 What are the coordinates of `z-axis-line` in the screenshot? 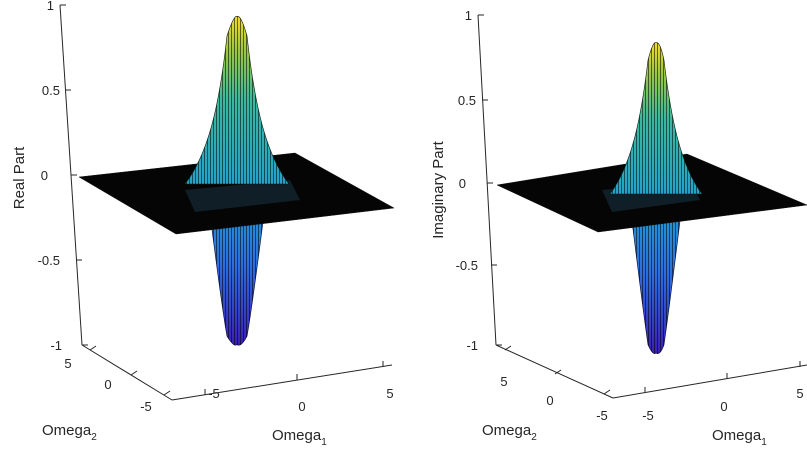 It's located at (487, 180).